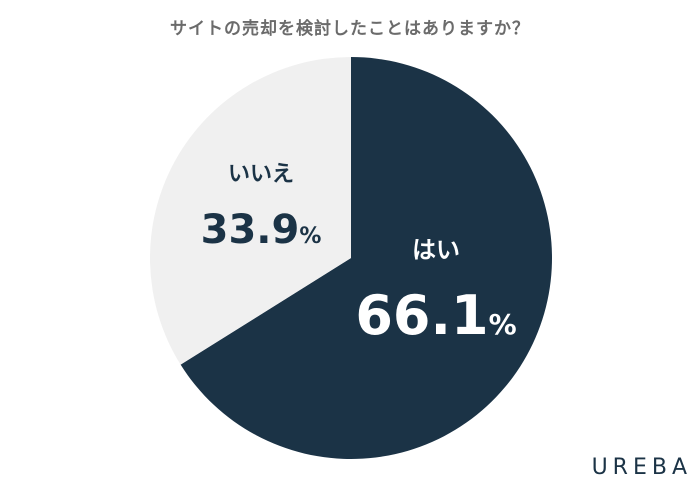 This screenshot has width=700, height=482. What do you see at coordinates (641, 467) in the screenshot?
I see `brand-logo: UREBA` at bounding box center [641, 467].